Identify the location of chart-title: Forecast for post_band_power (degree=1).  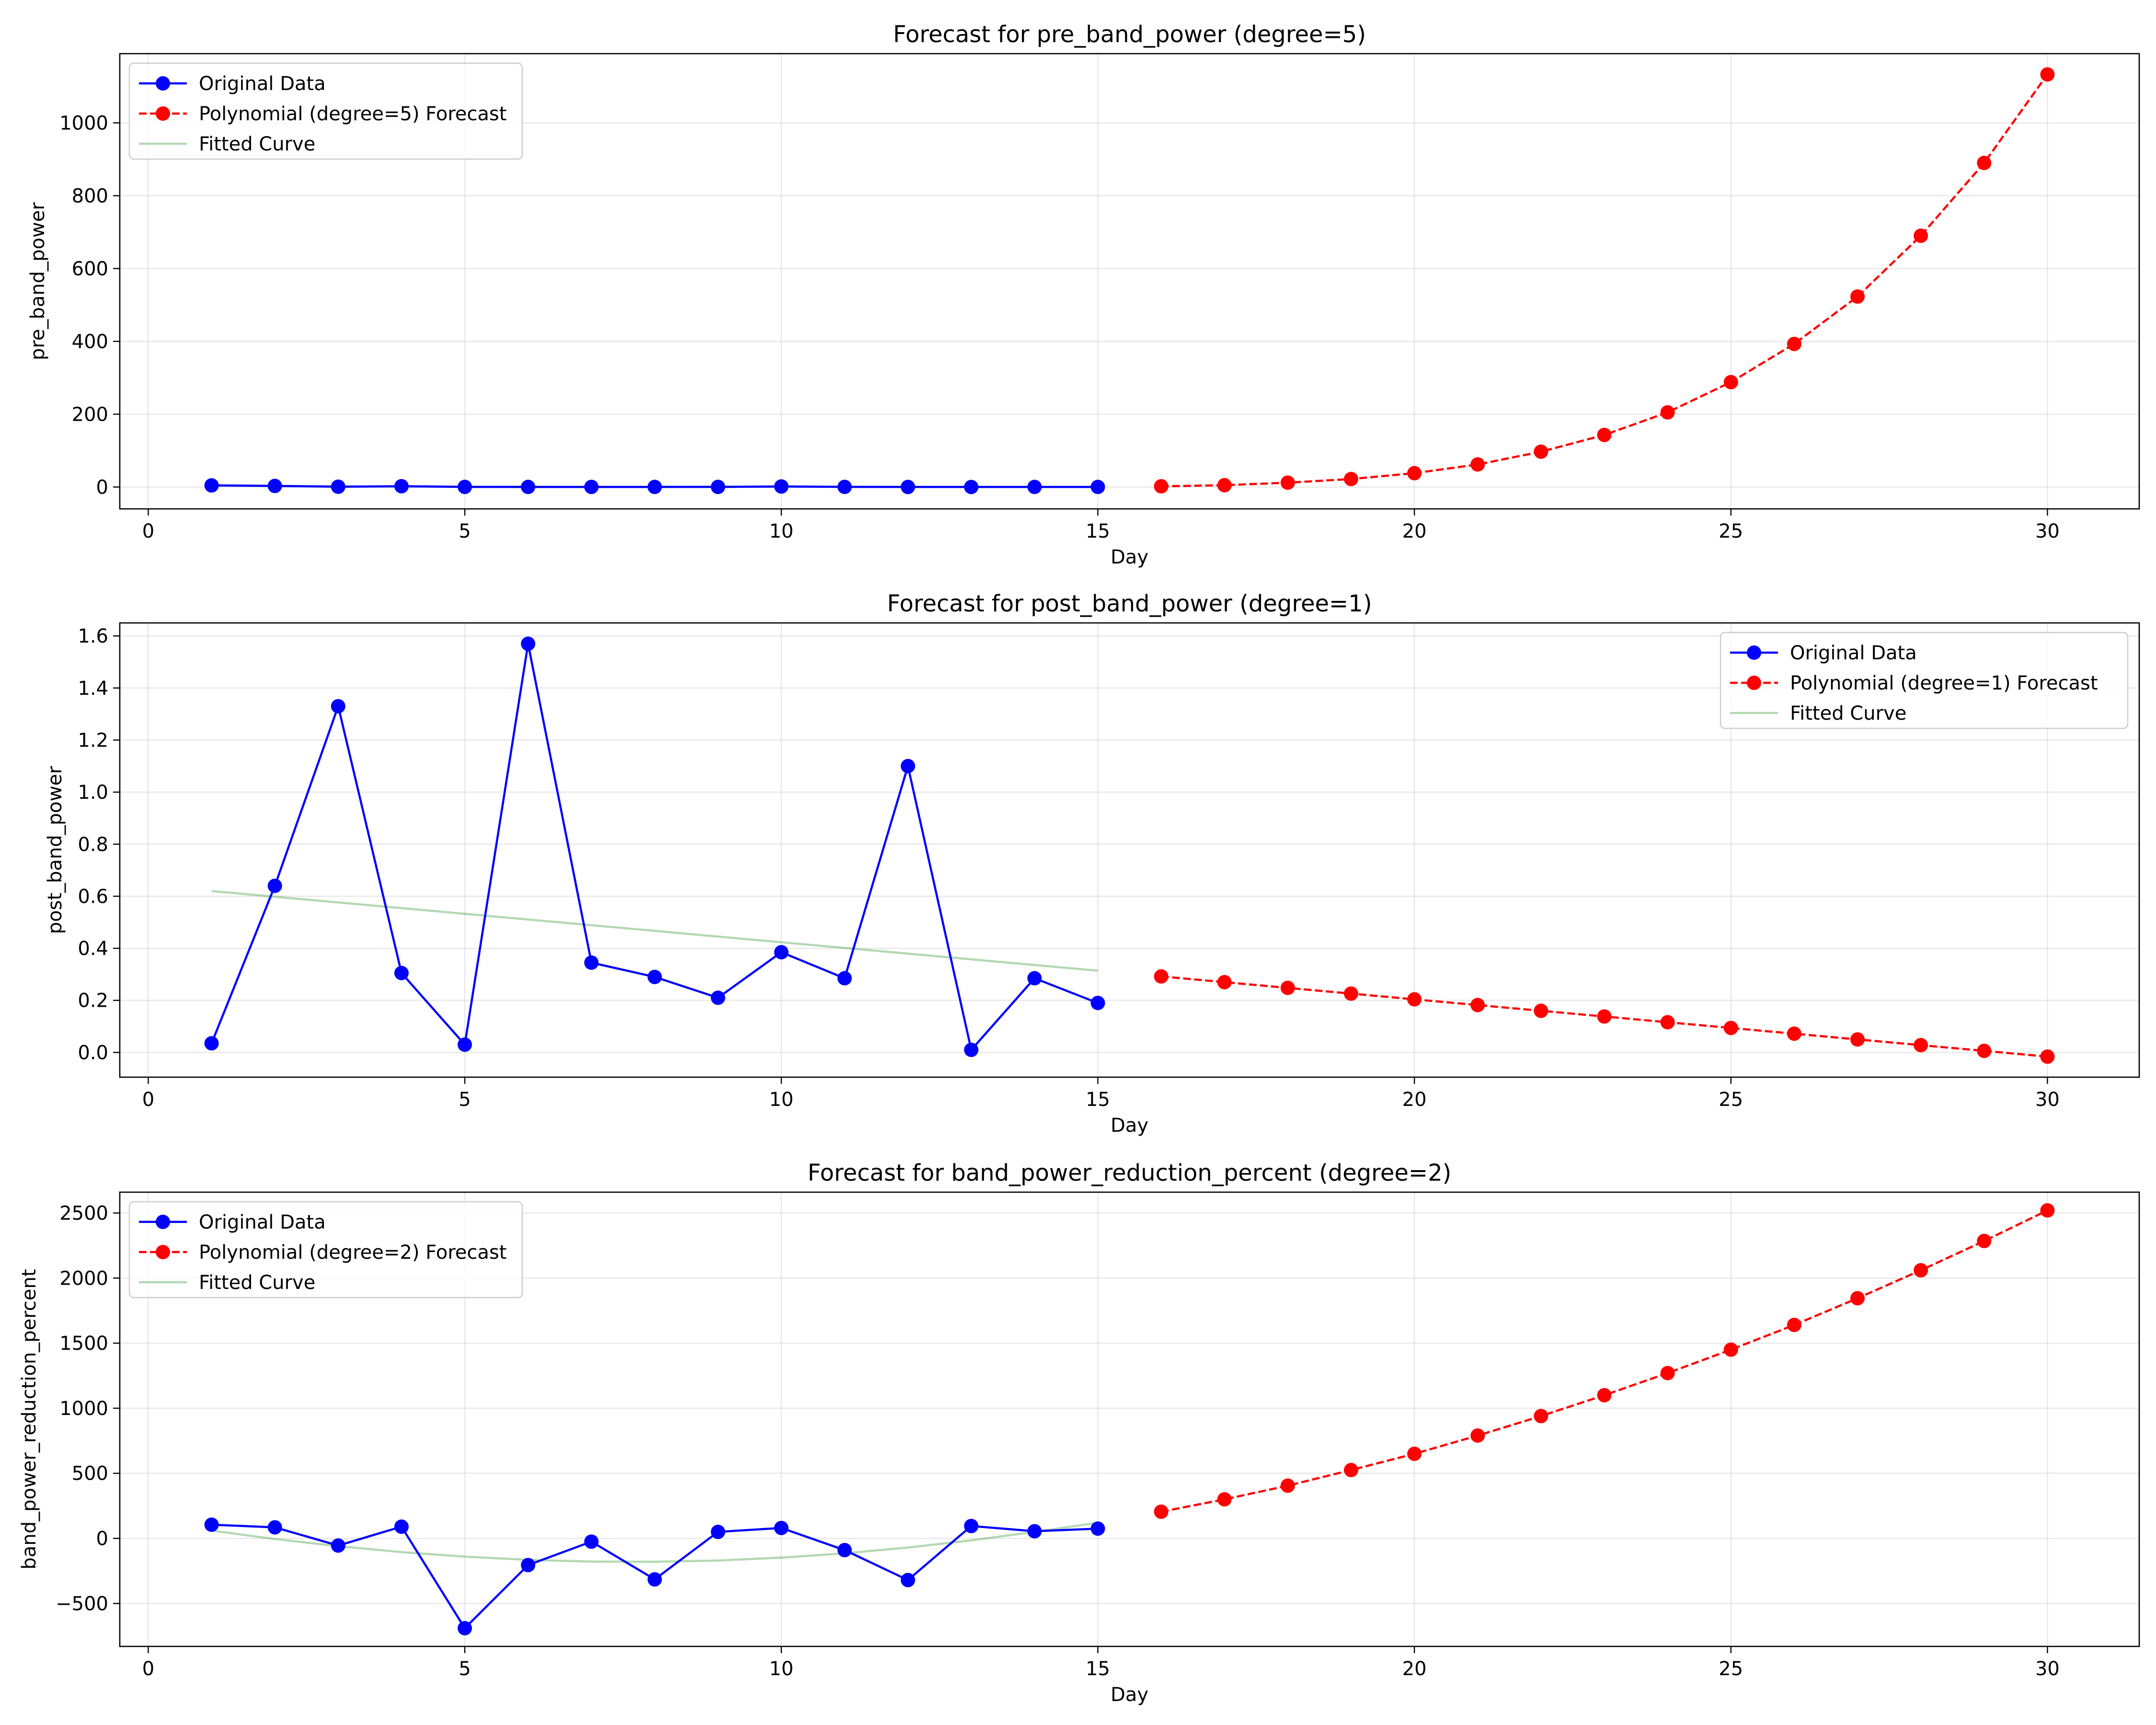
(1129, 603).